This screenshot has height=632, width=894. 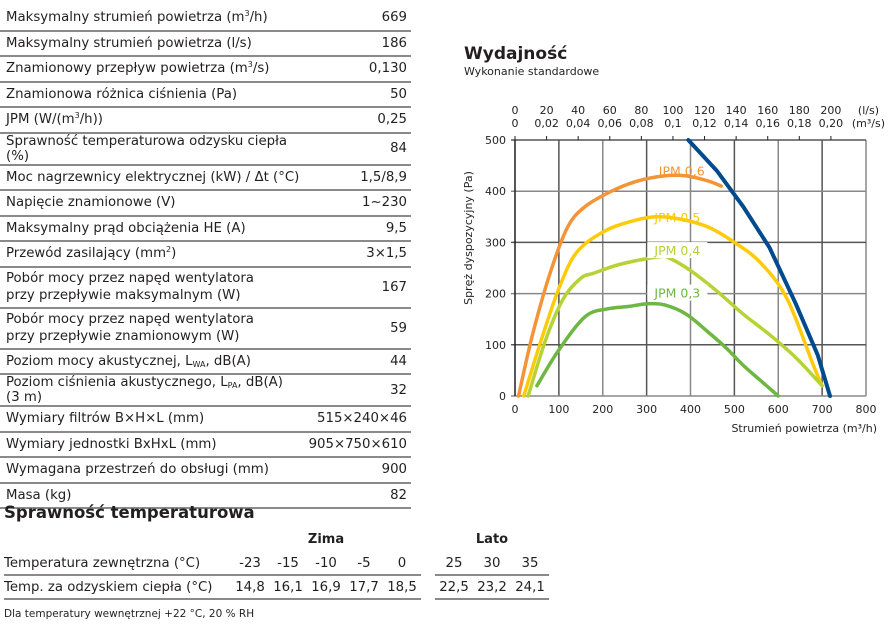 What do you see at coordinates (127, 69) in the screenshot?
I see `spec-label-text: Znamionowy przepływ powietrza (m` at bounding box center [127, 69].